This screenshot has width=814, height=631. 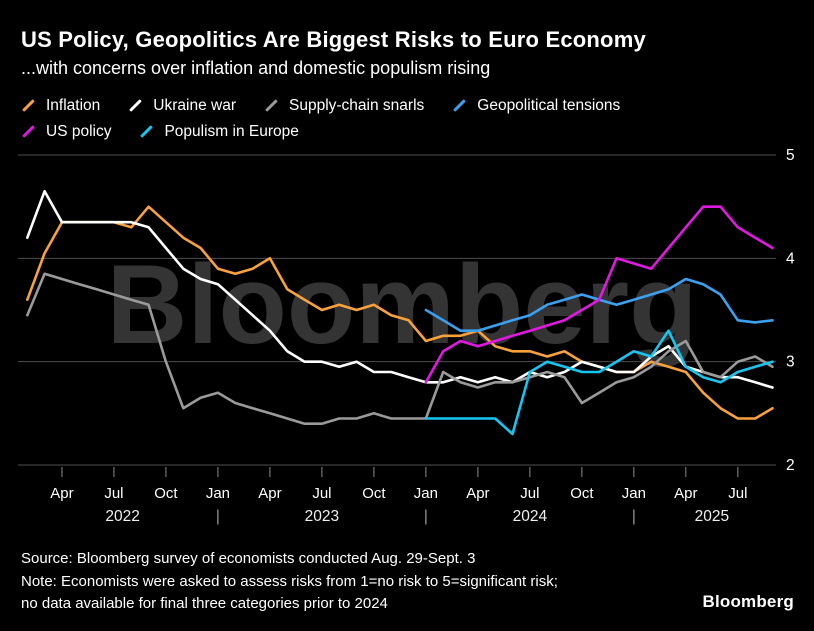 I want to click on bloomberg-watermark: Bloomberg, so click(x=401, y=304).